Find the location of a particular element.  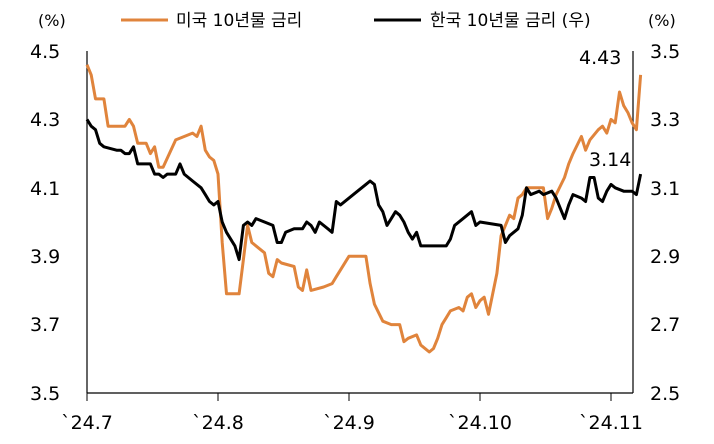

left-tick-label: 4.5 is located at coordinates (45, 52).